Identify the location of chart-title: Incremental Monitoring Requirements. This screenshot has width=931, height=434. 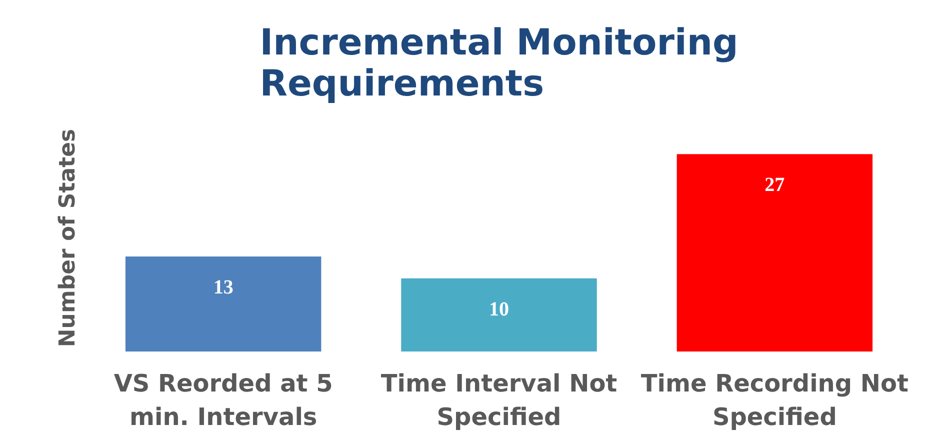
(499, 63).